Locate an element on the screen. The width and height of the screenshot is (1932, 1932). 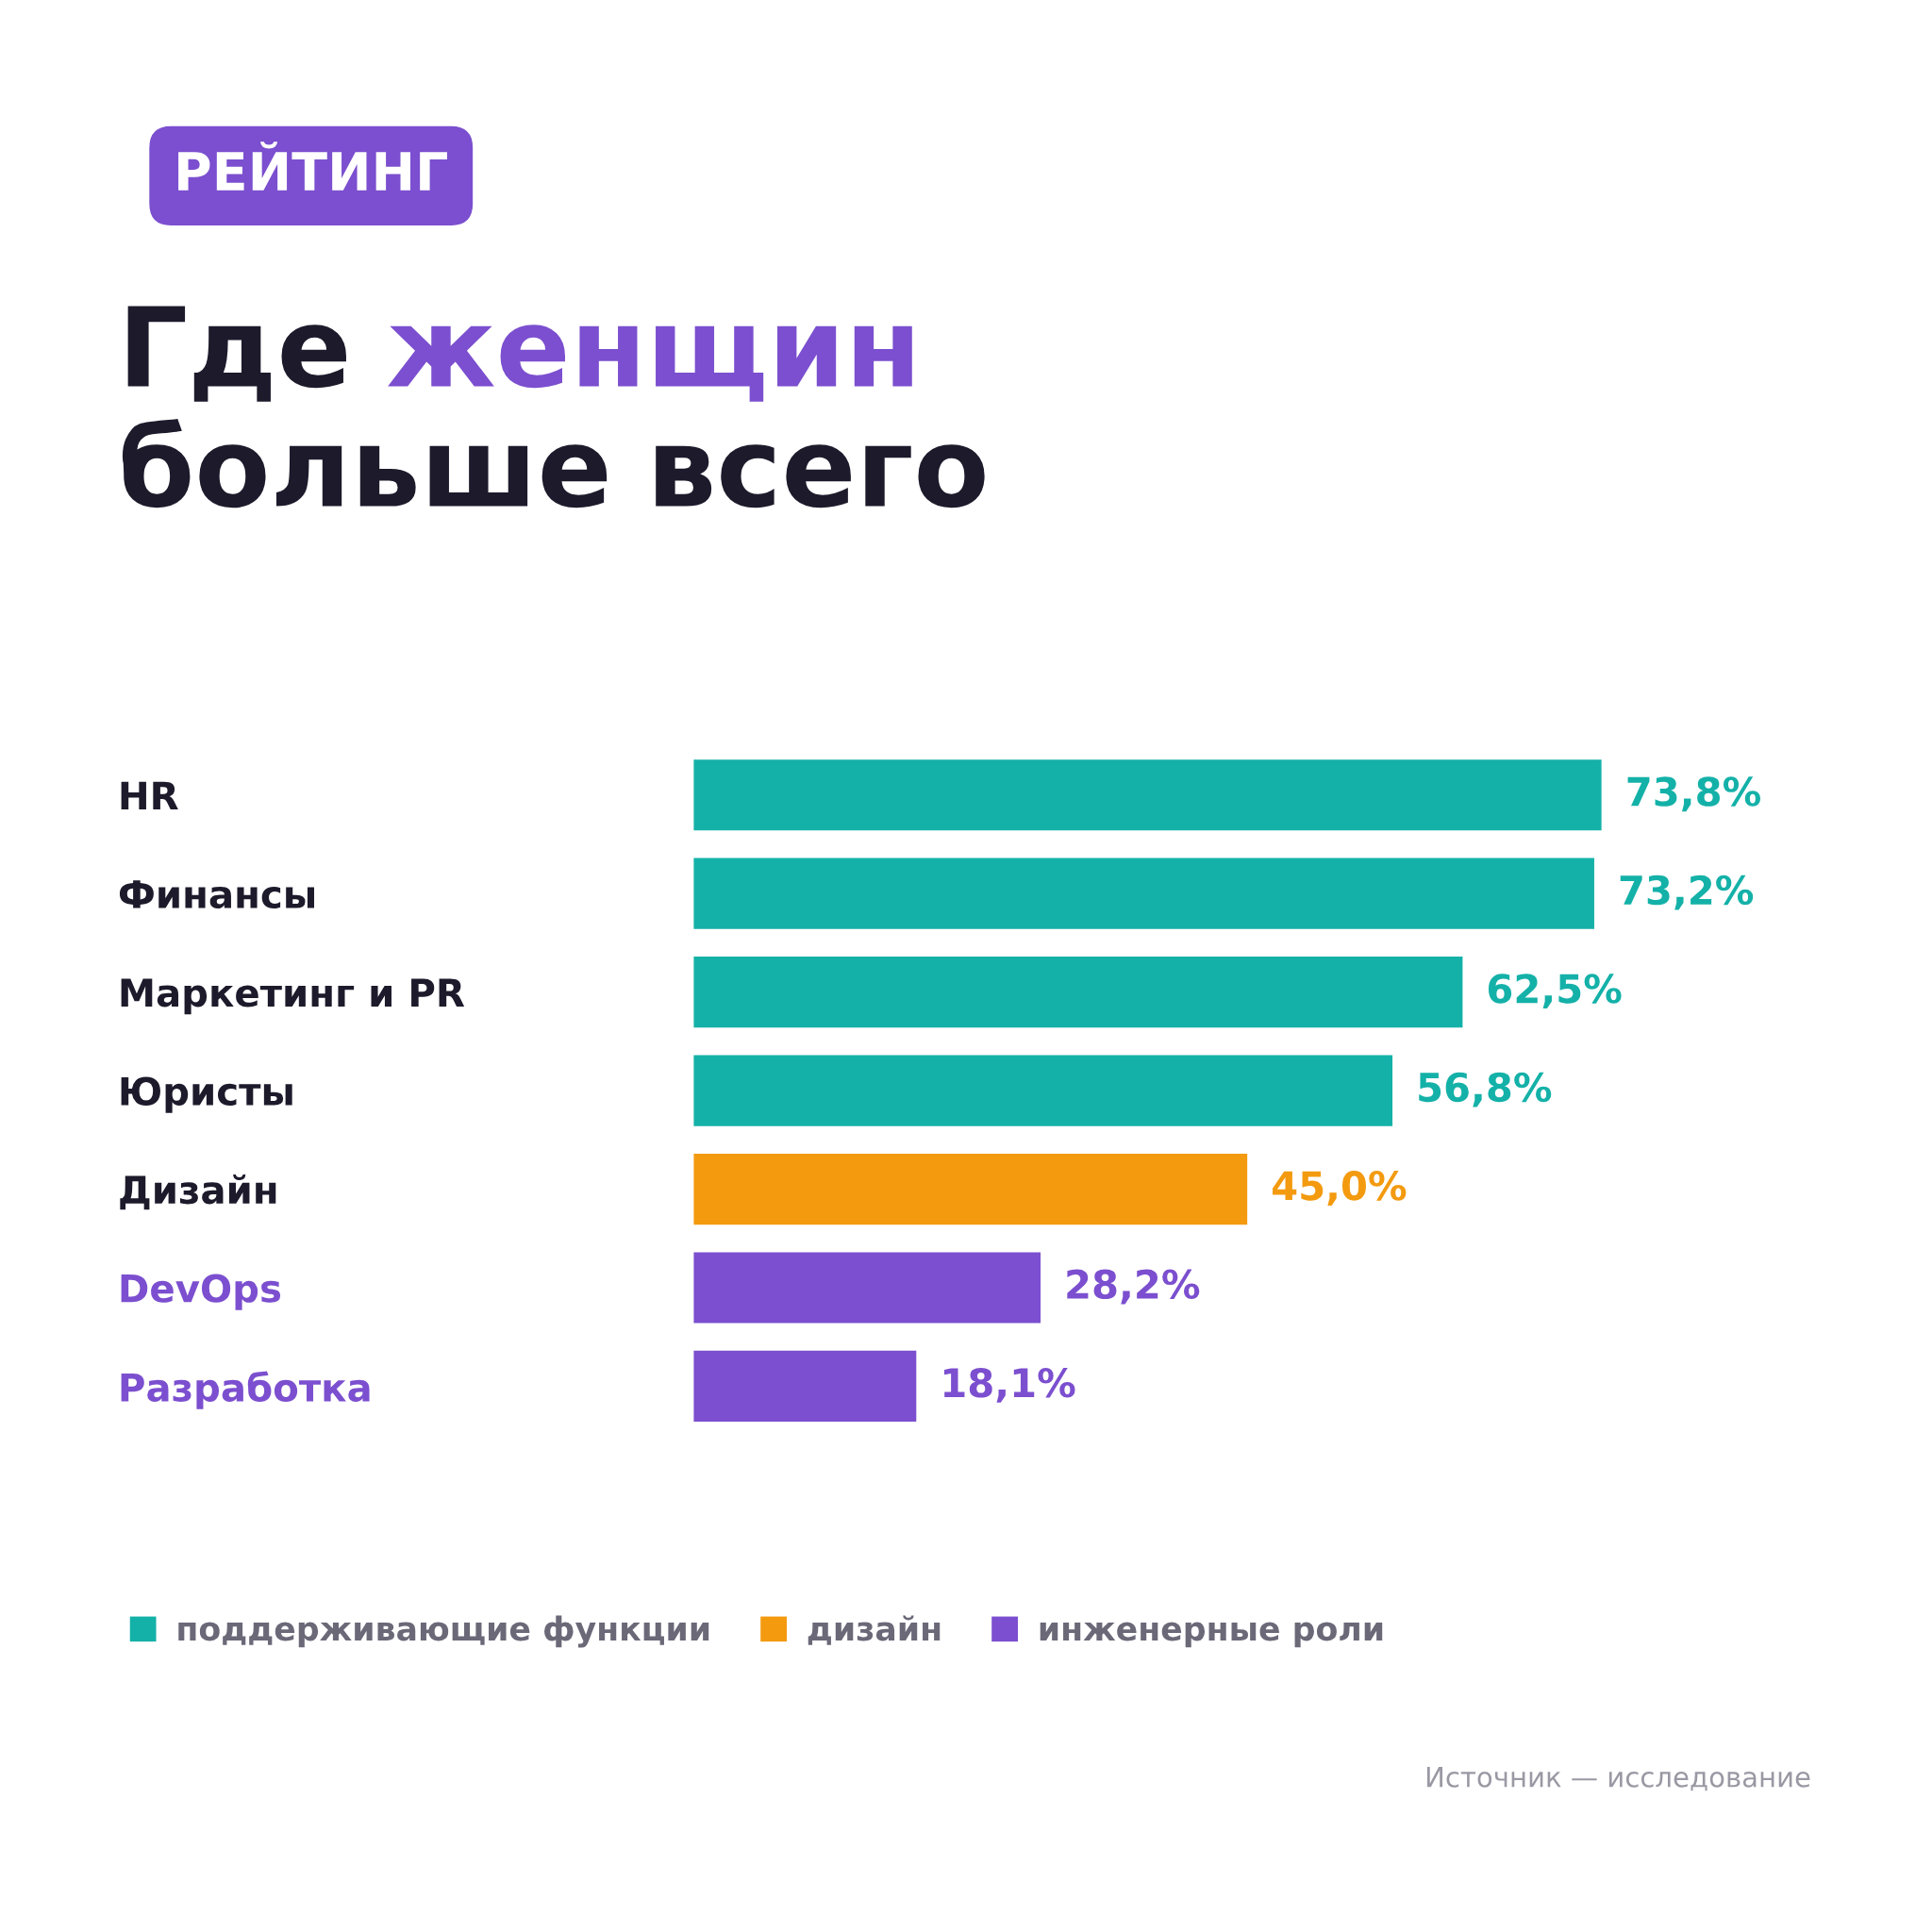
legend-label: поддерживающие функции is located at coordinates (443, 1631).